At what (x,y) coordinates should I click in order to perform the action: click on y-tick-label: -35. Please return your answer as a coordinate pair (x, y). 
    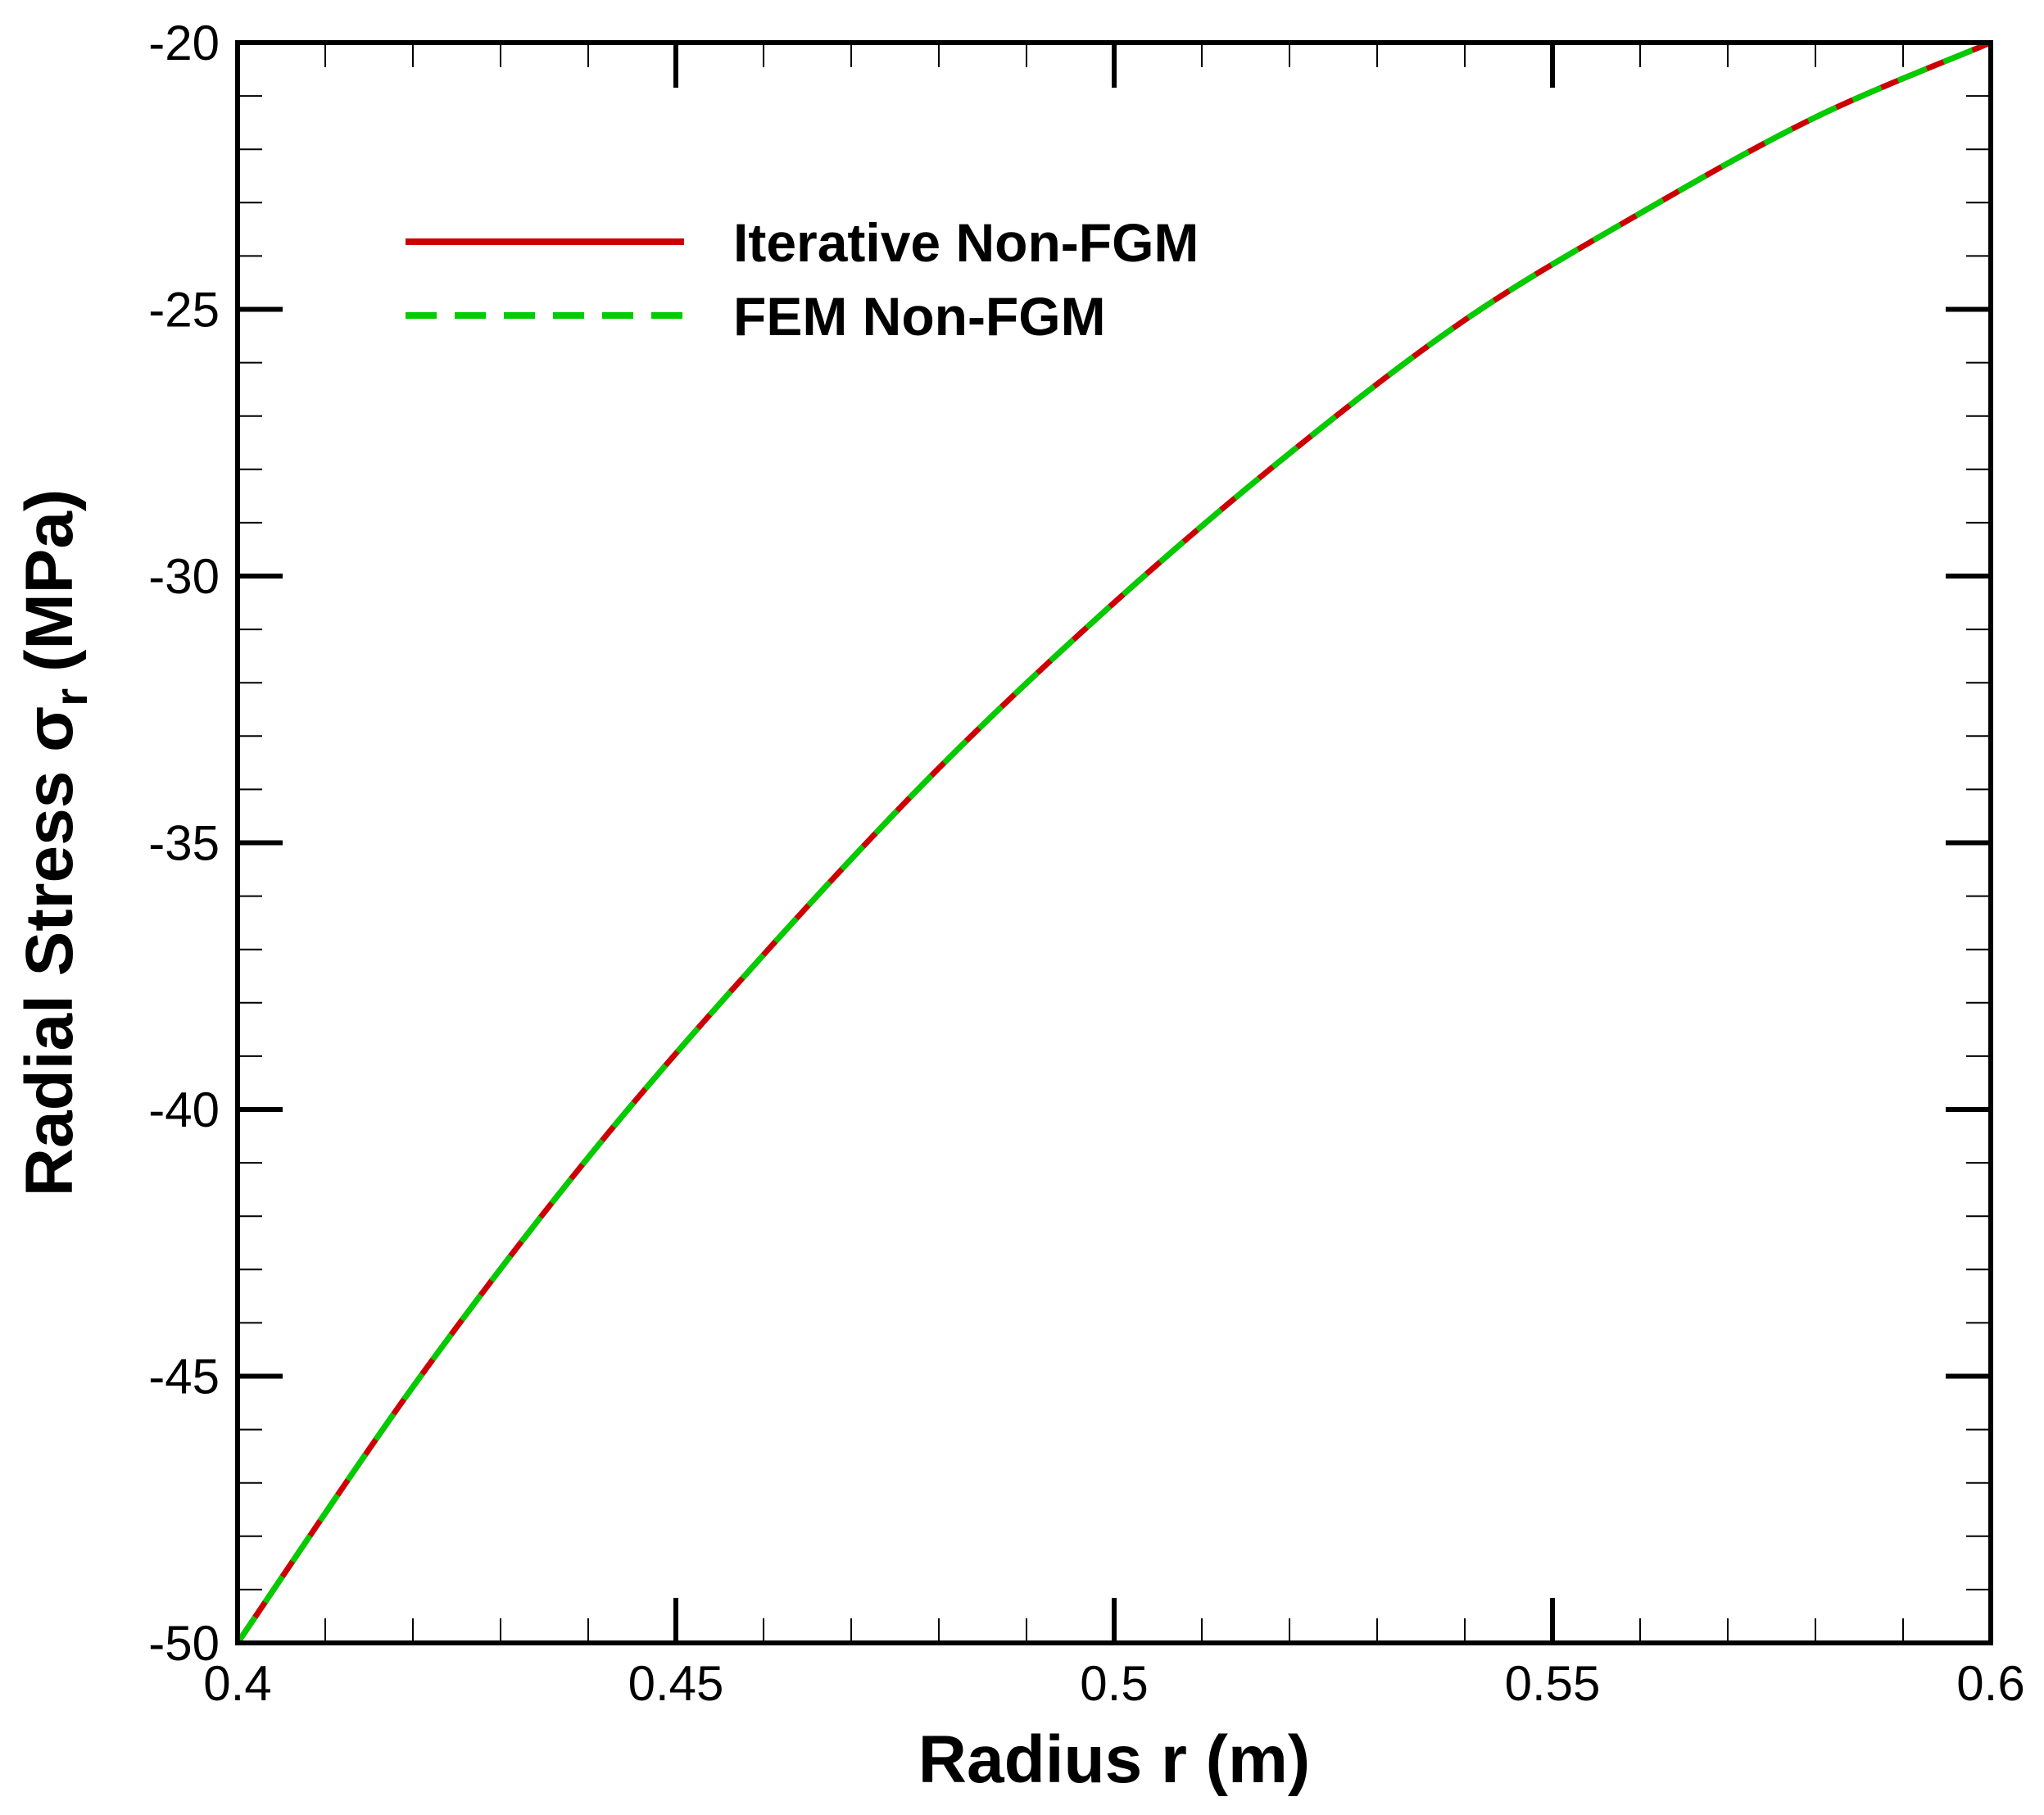
    Looking at the image, I should click on (184, 843).